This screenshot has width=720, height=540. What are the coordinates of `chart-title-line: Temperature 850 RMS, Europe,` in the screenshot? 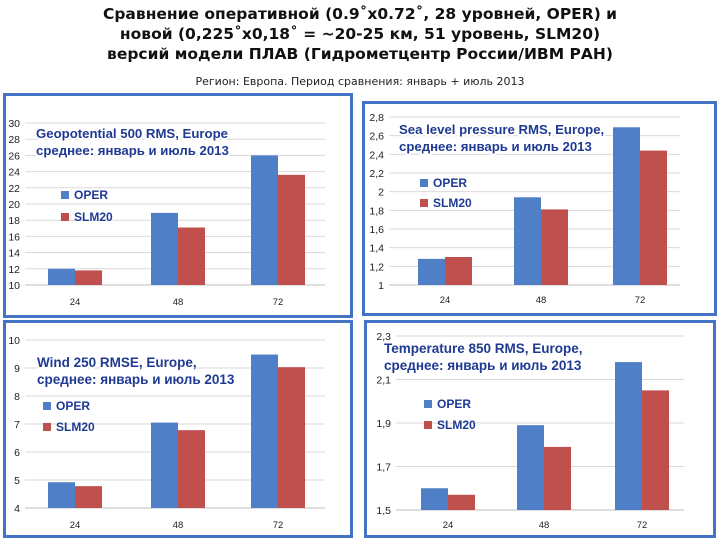 It's located at (483, 348).